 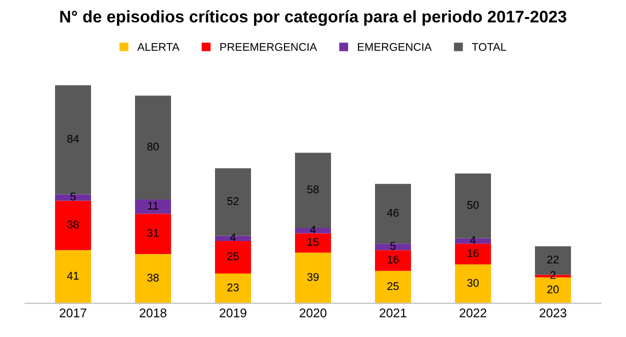 What do you see at coordinates (395, 47) in the screenshot?
I see `legend-label: EMERGENCIA` at bounding box center [395, 47].